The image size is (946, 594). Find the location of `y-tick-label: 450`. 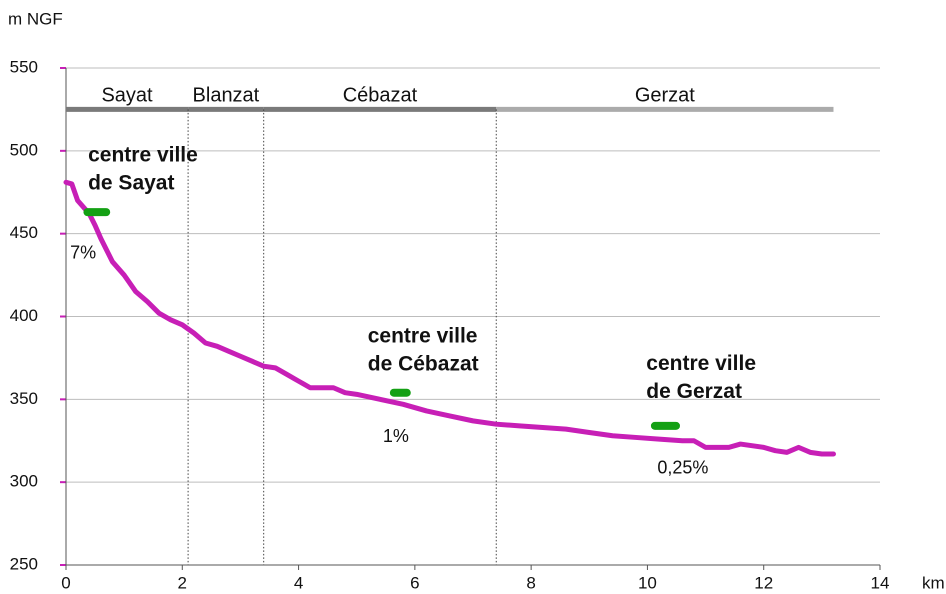

y-tick-label: 450 is located at coordinates (24, 232).